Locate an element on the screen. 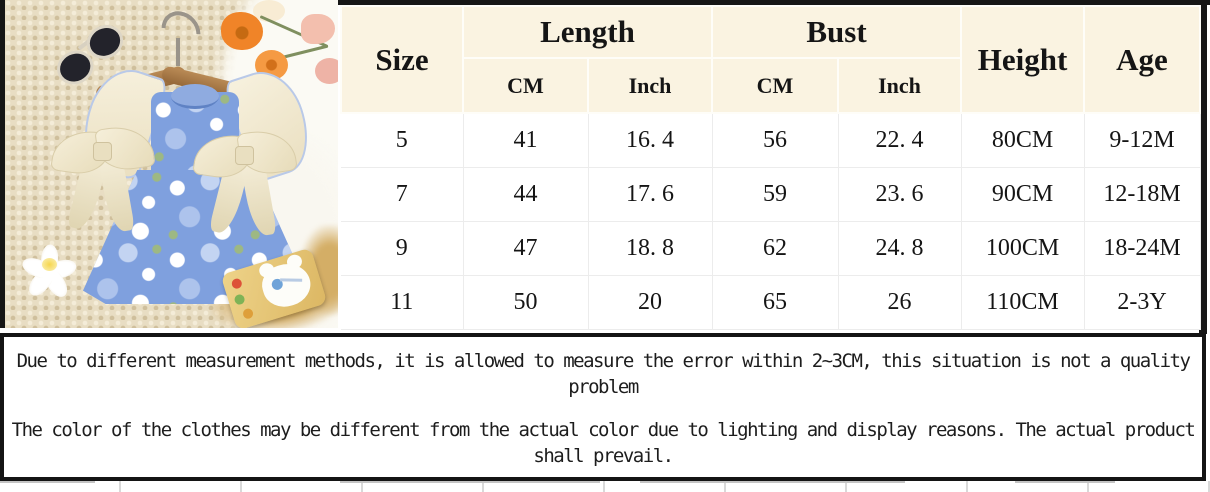 The height and width of the screenshot is (492, 1210). header-bust-inch: Inch is located at coordinates (899, 85).